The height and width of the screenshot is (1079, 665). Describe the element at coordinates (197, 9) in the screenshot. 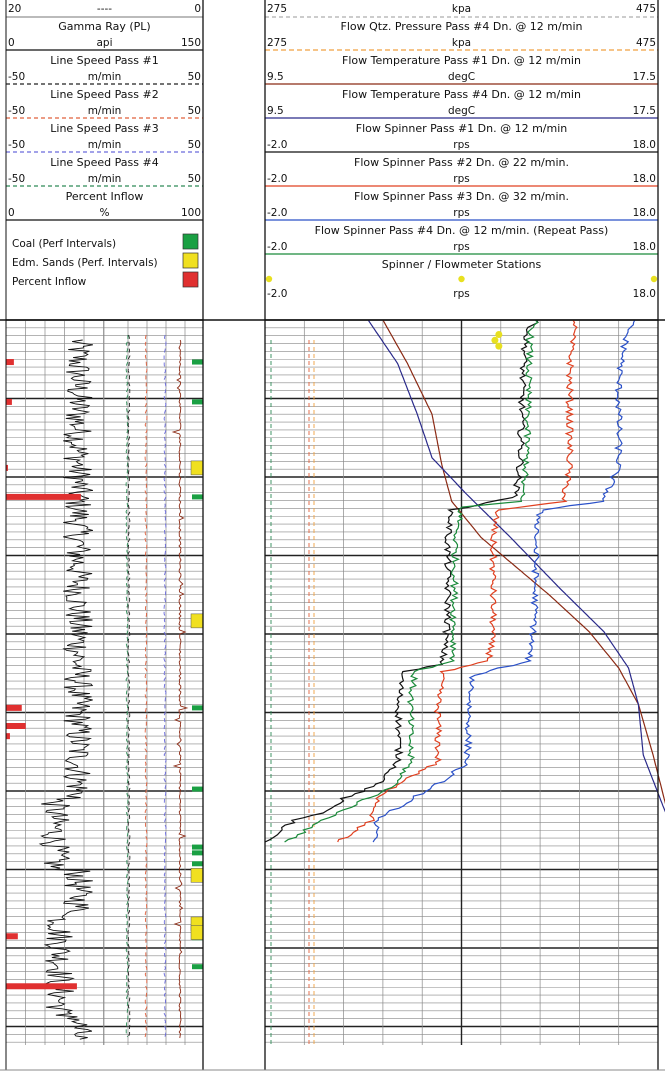

I see `left-max-0: 0` at that location.